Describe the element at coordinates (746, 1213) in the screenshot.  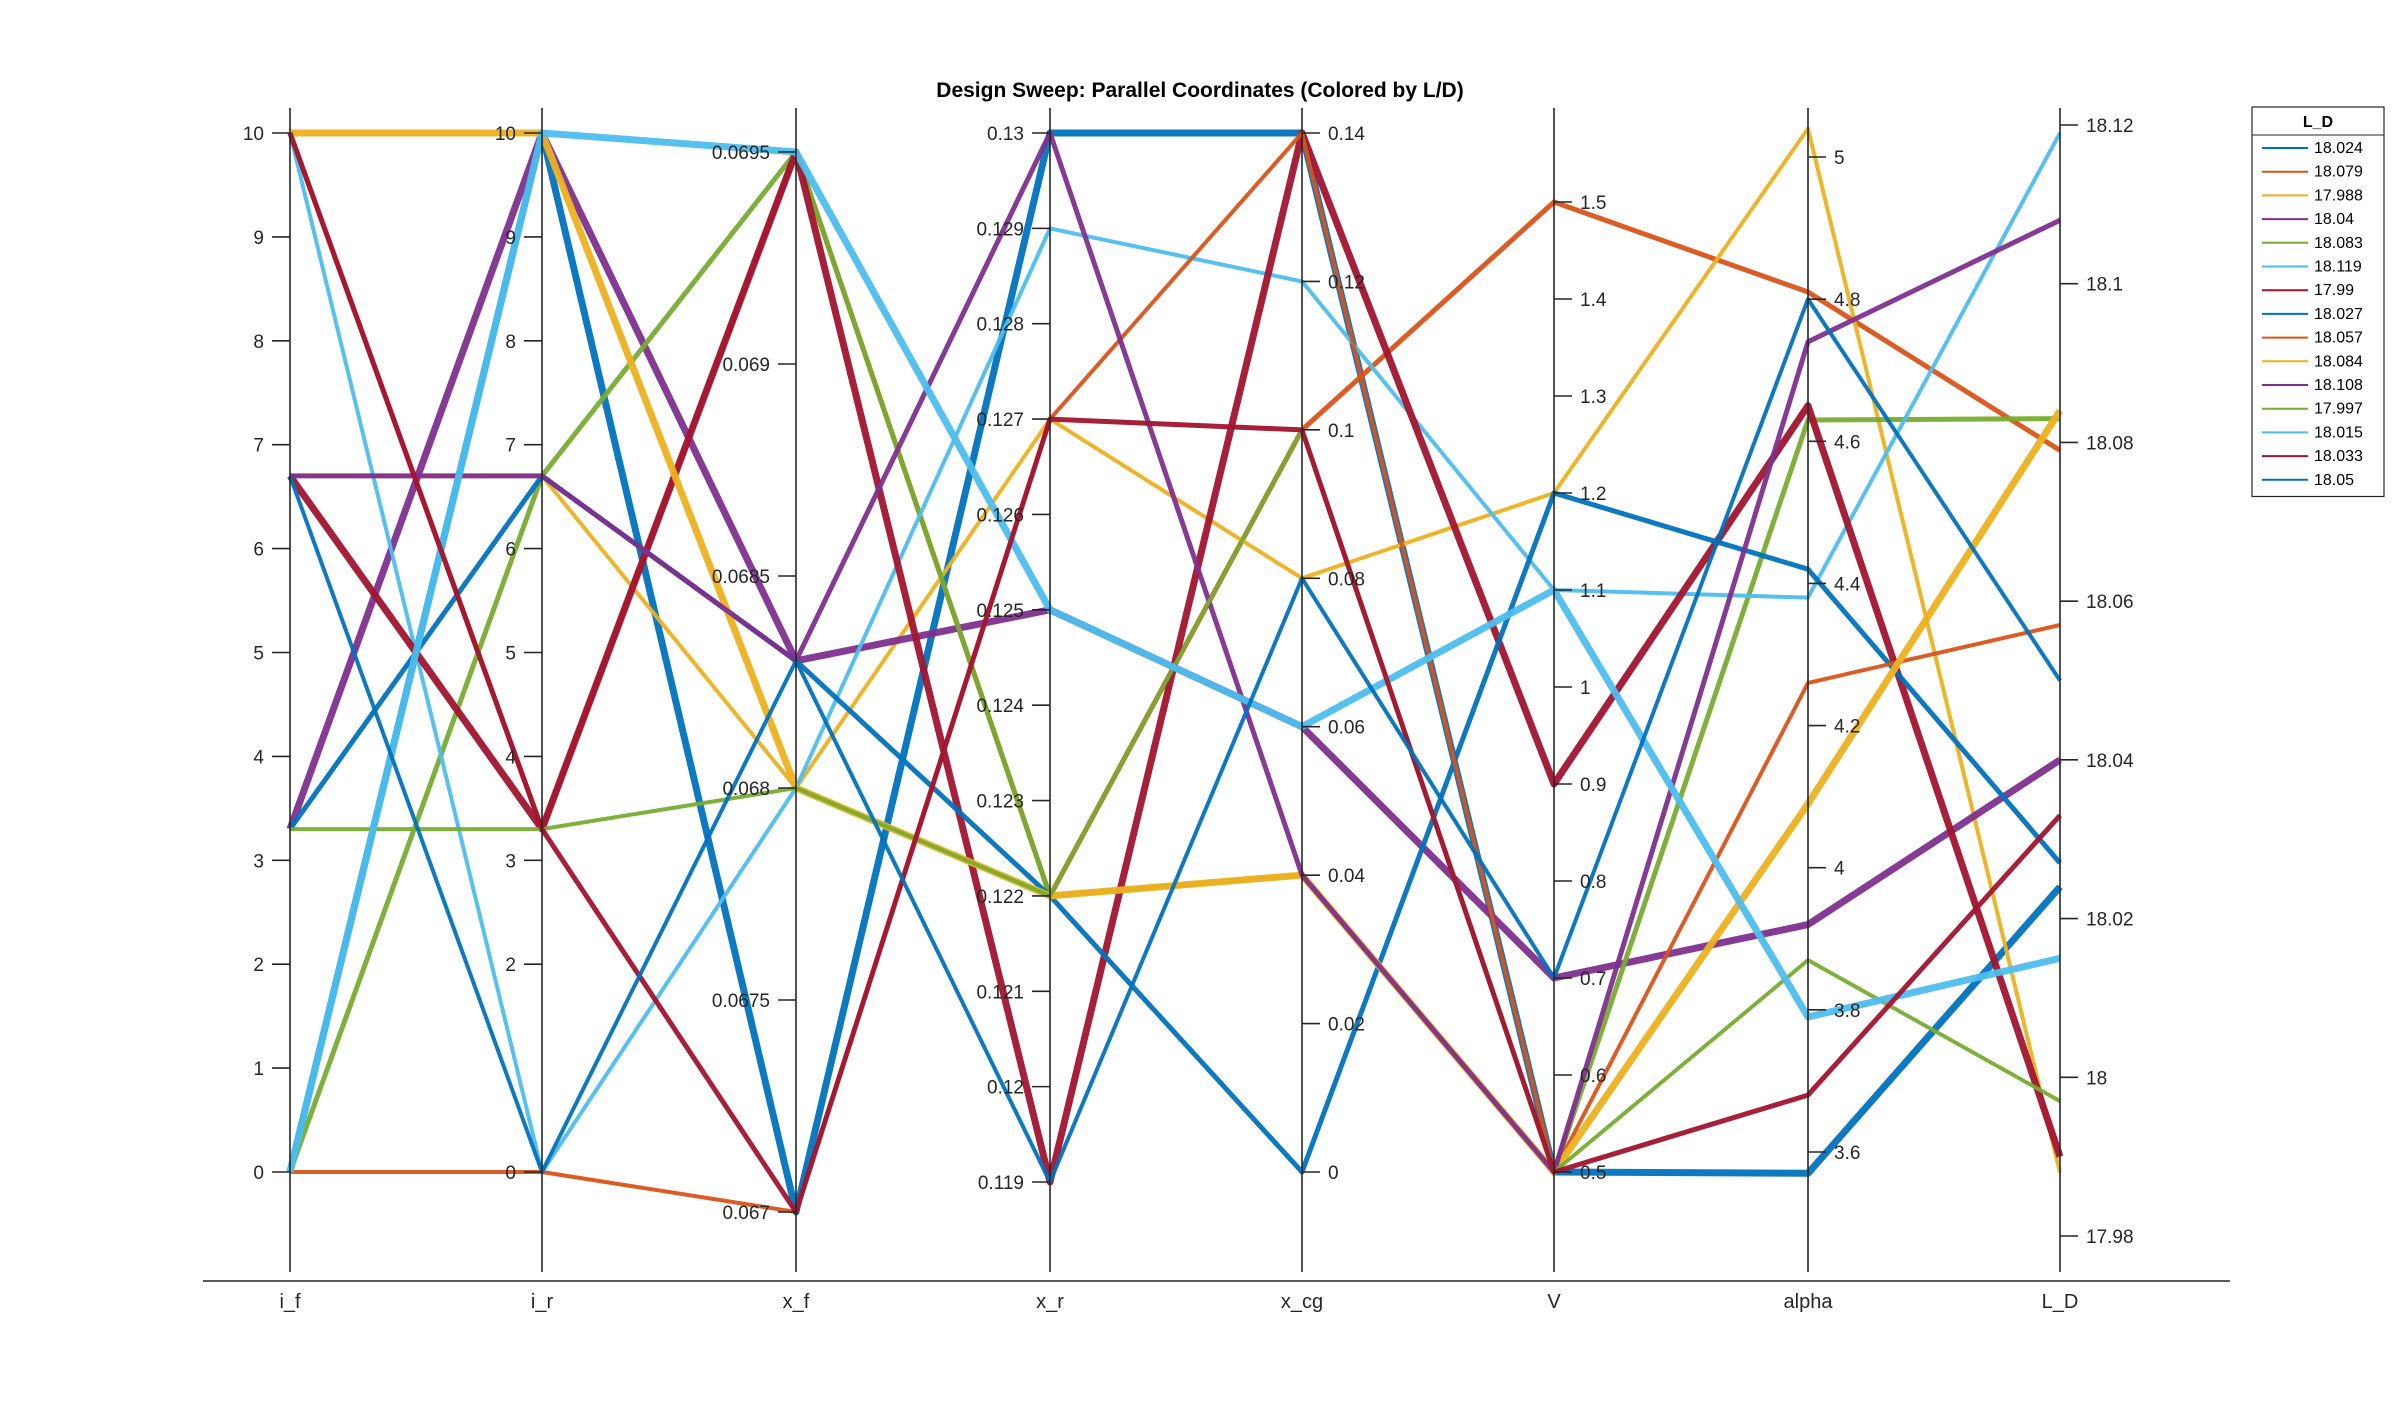
I see `tick-label: 0.067` at that location.